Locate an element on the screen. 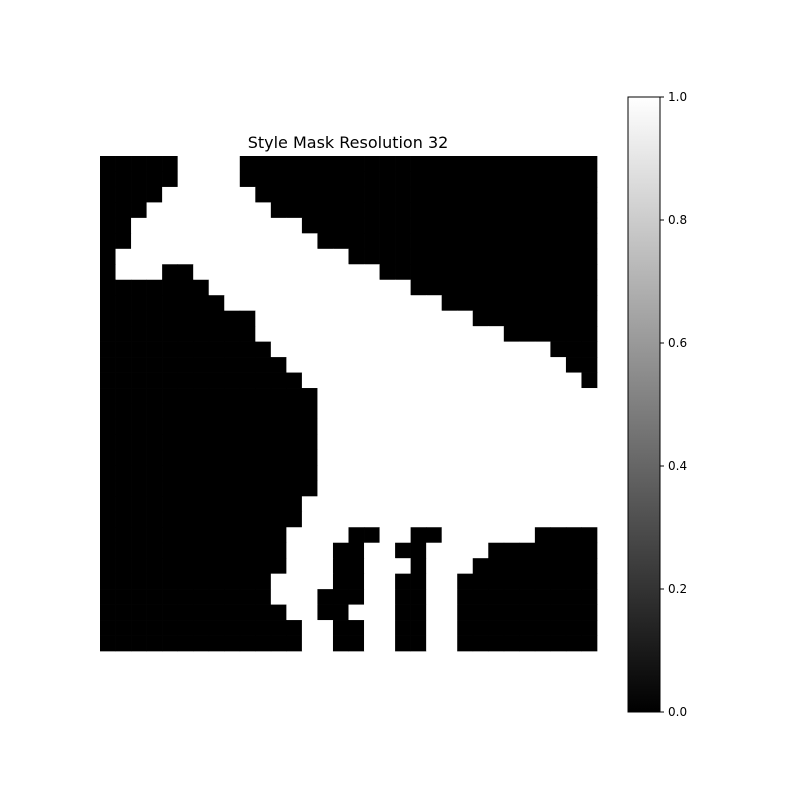 The image size is (800, 800). colorbar-gradient-bar is located at coordinates (644, 404).